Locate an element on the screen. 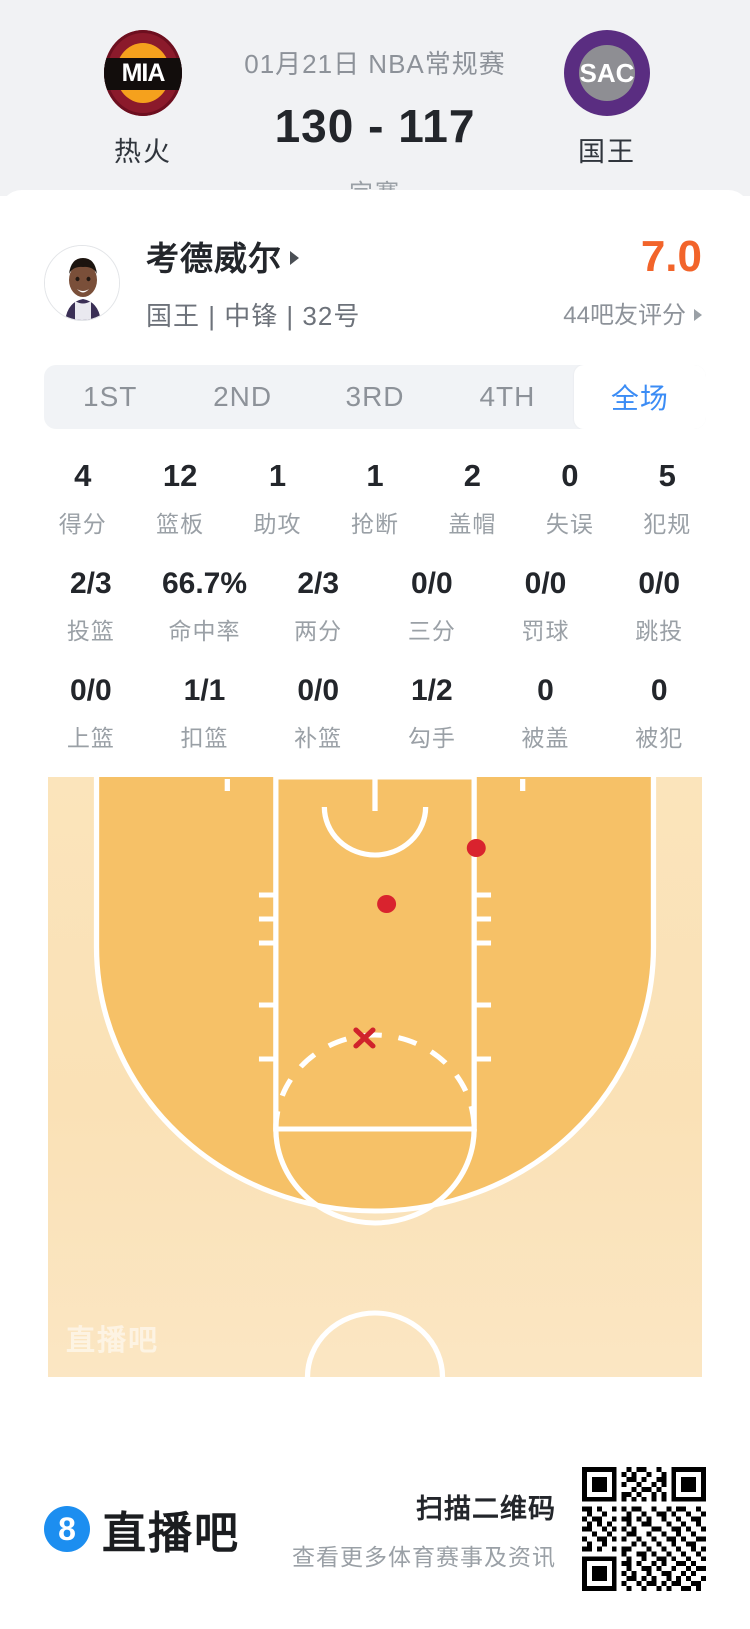 Image resolution: width=750 pixels, height=1629 pixels. stat-label: 扣篮 is located at coordinates (204, 738).